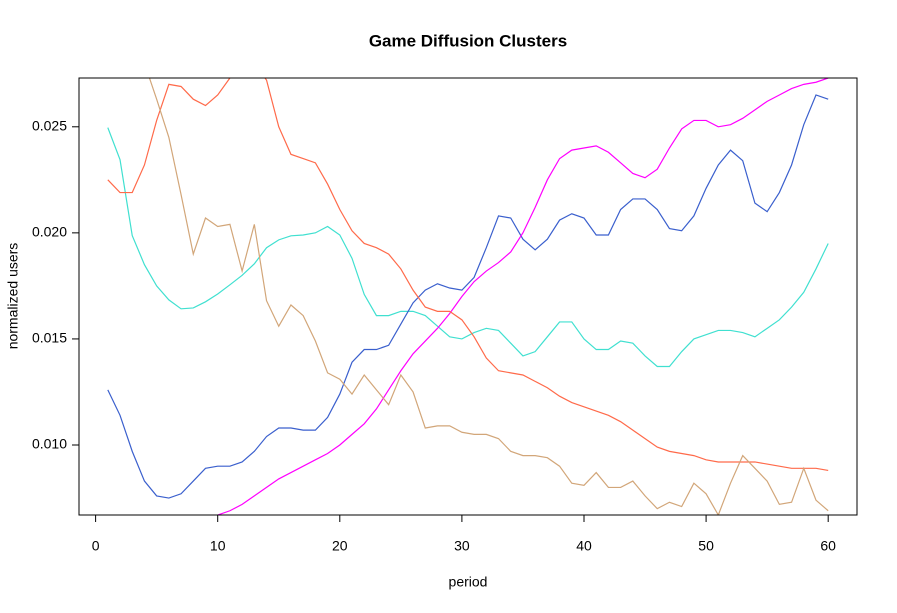  I want to click on x-tick-label: 50, so click(706, 546).